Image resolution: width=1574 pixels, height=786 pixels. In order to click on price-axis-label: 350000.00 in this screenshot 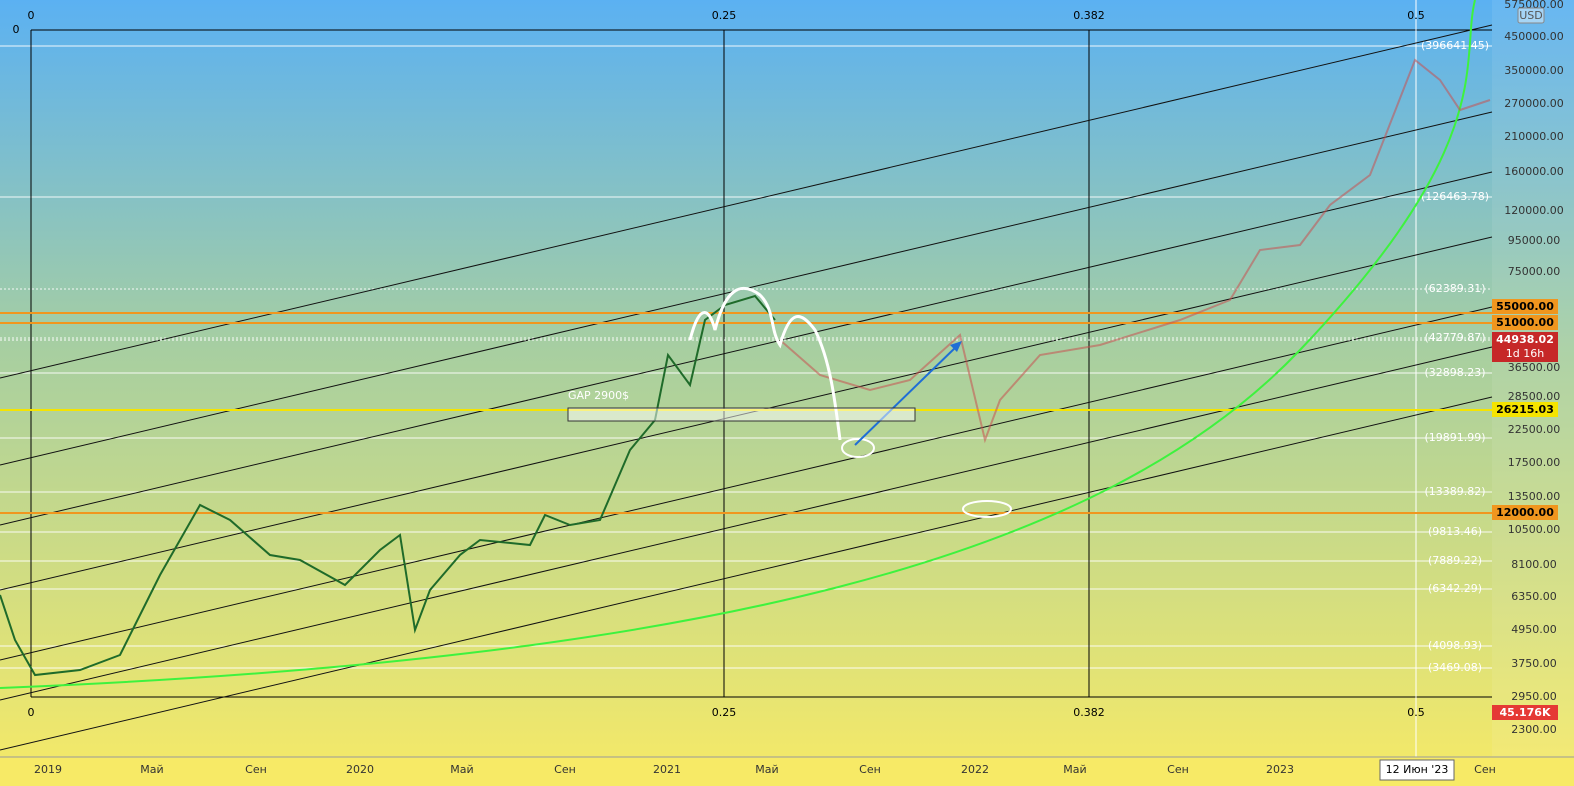, I will do `click(1534, 70)`.